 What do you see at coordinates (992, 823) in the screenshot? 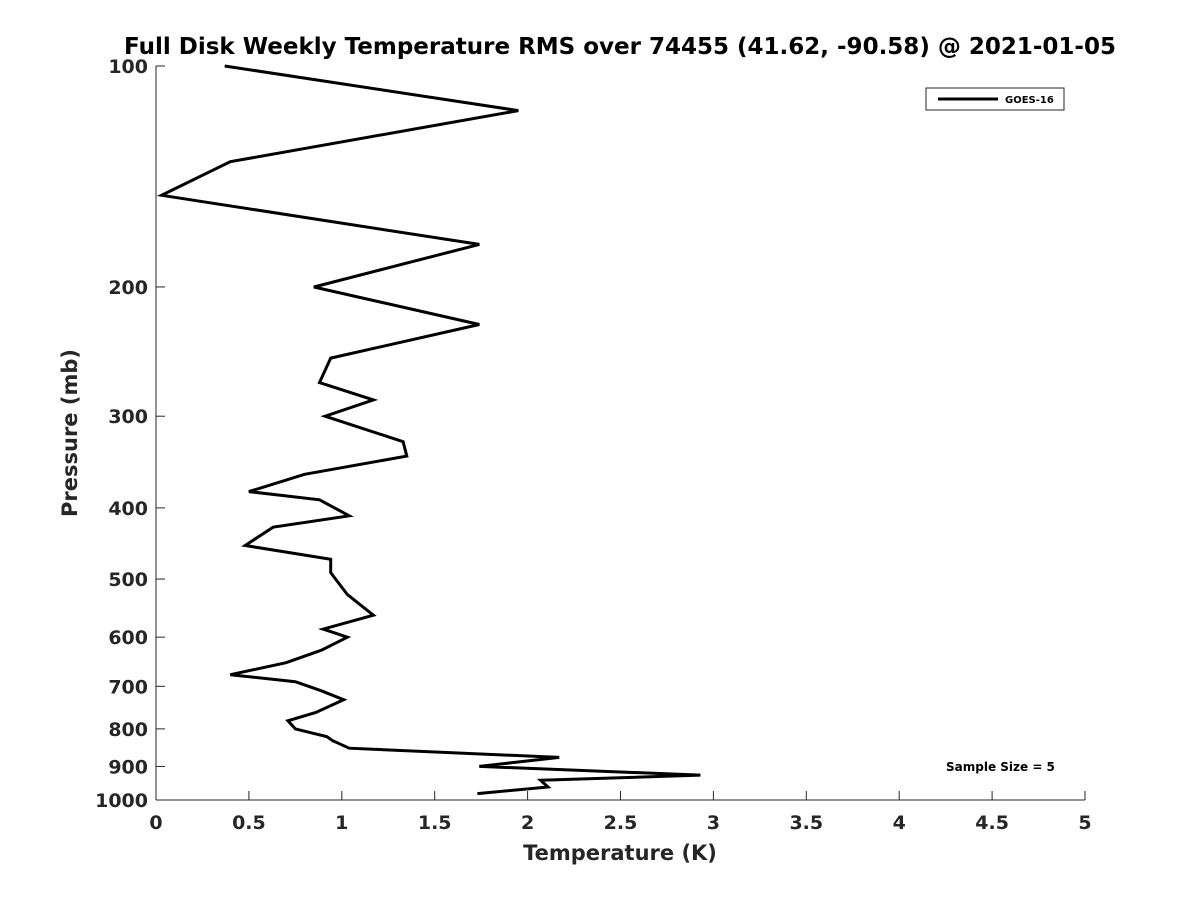
I see `x-tick-label: 4.5` at bounding box center [992, 823].